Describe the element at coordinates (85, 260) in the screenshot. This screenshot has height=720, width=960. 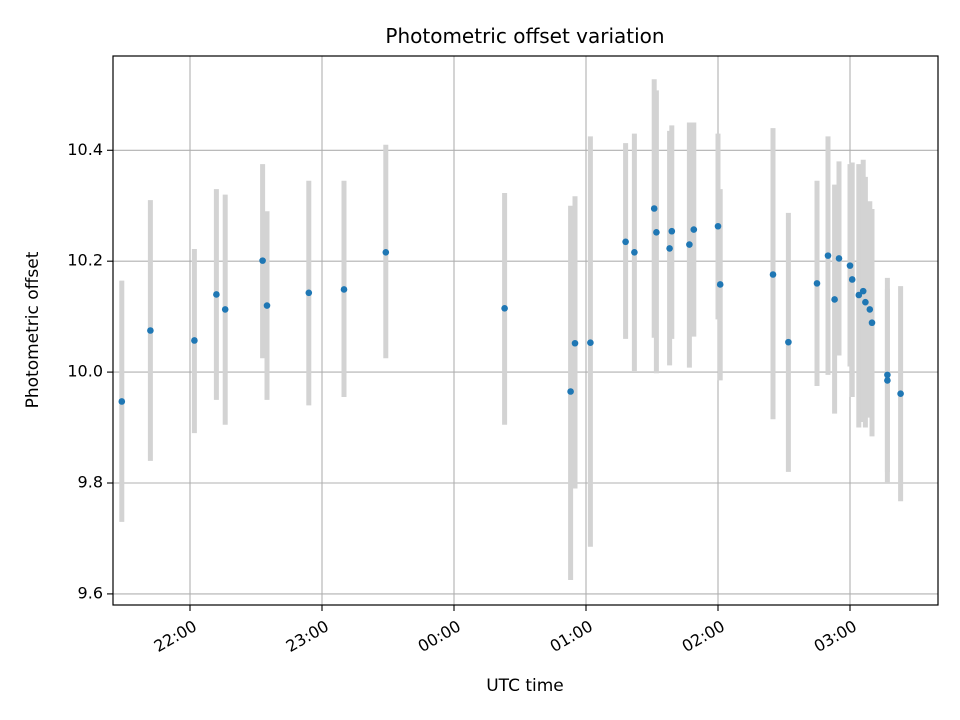
I see `y-tick-label: 10.2` at that location.